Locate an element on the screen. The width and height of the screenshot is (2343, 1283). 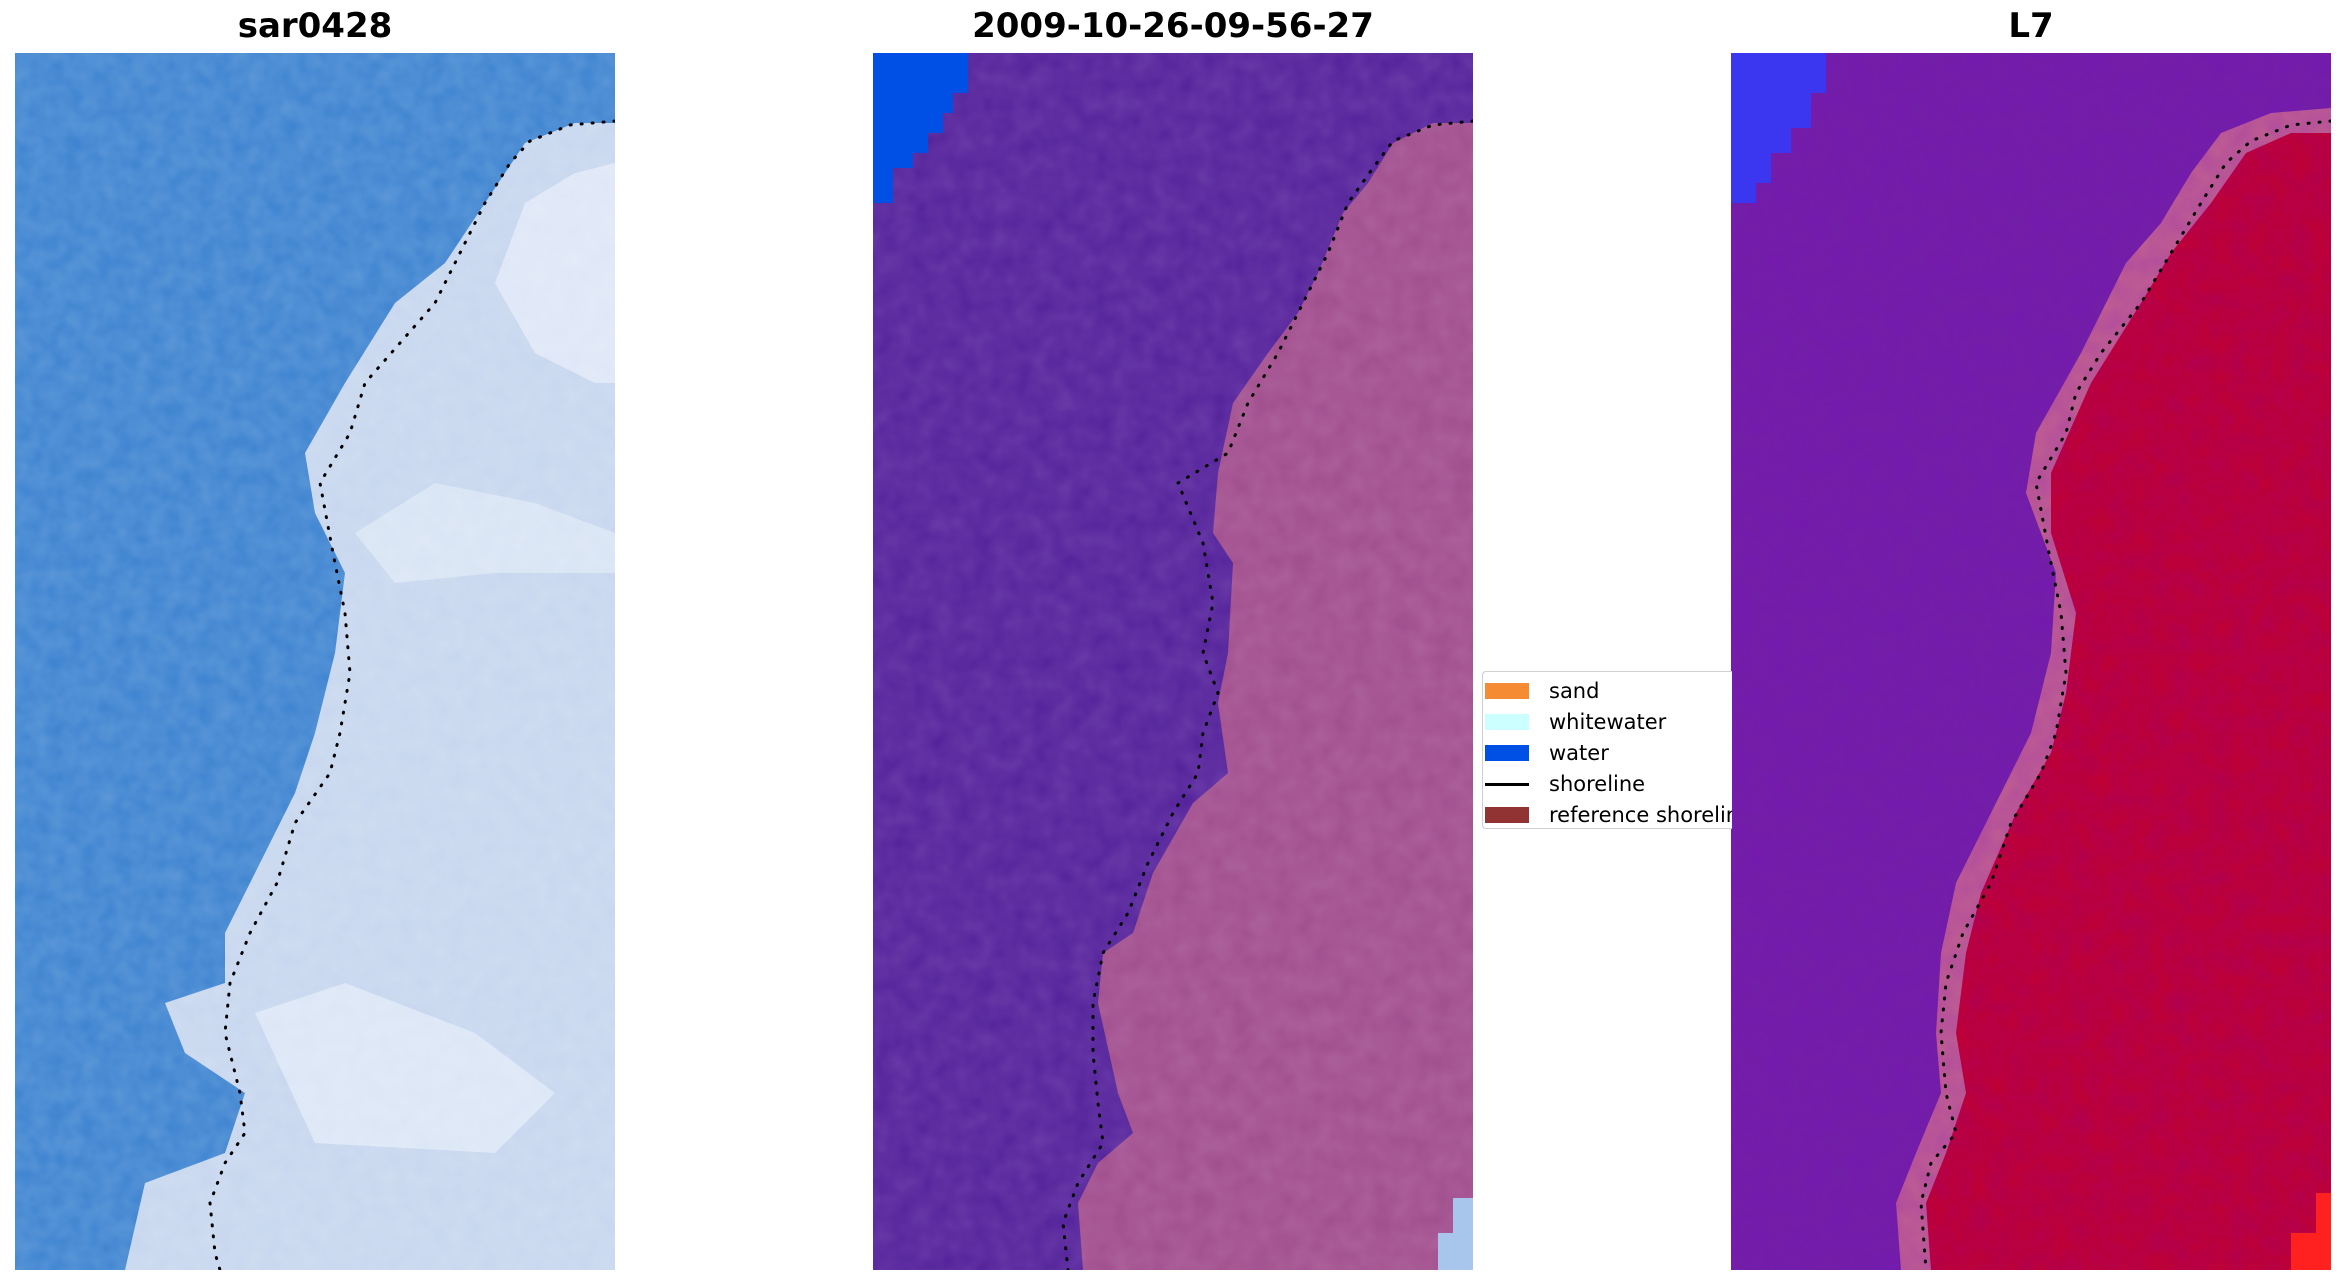
legend-item-whitewater: whitewater is located at coordinates (1607, 722).